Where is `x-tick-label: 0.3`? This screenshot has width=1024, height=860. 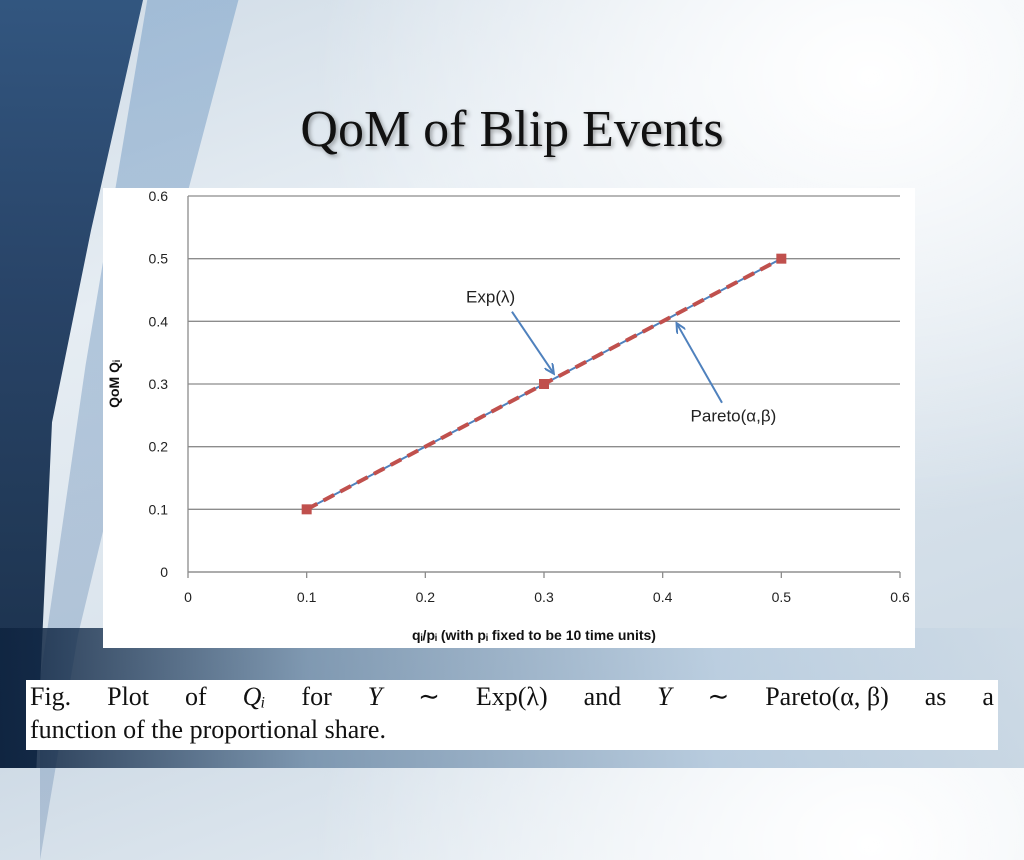
x-tick-label: 0.3 is located at coordinates (544, 597).